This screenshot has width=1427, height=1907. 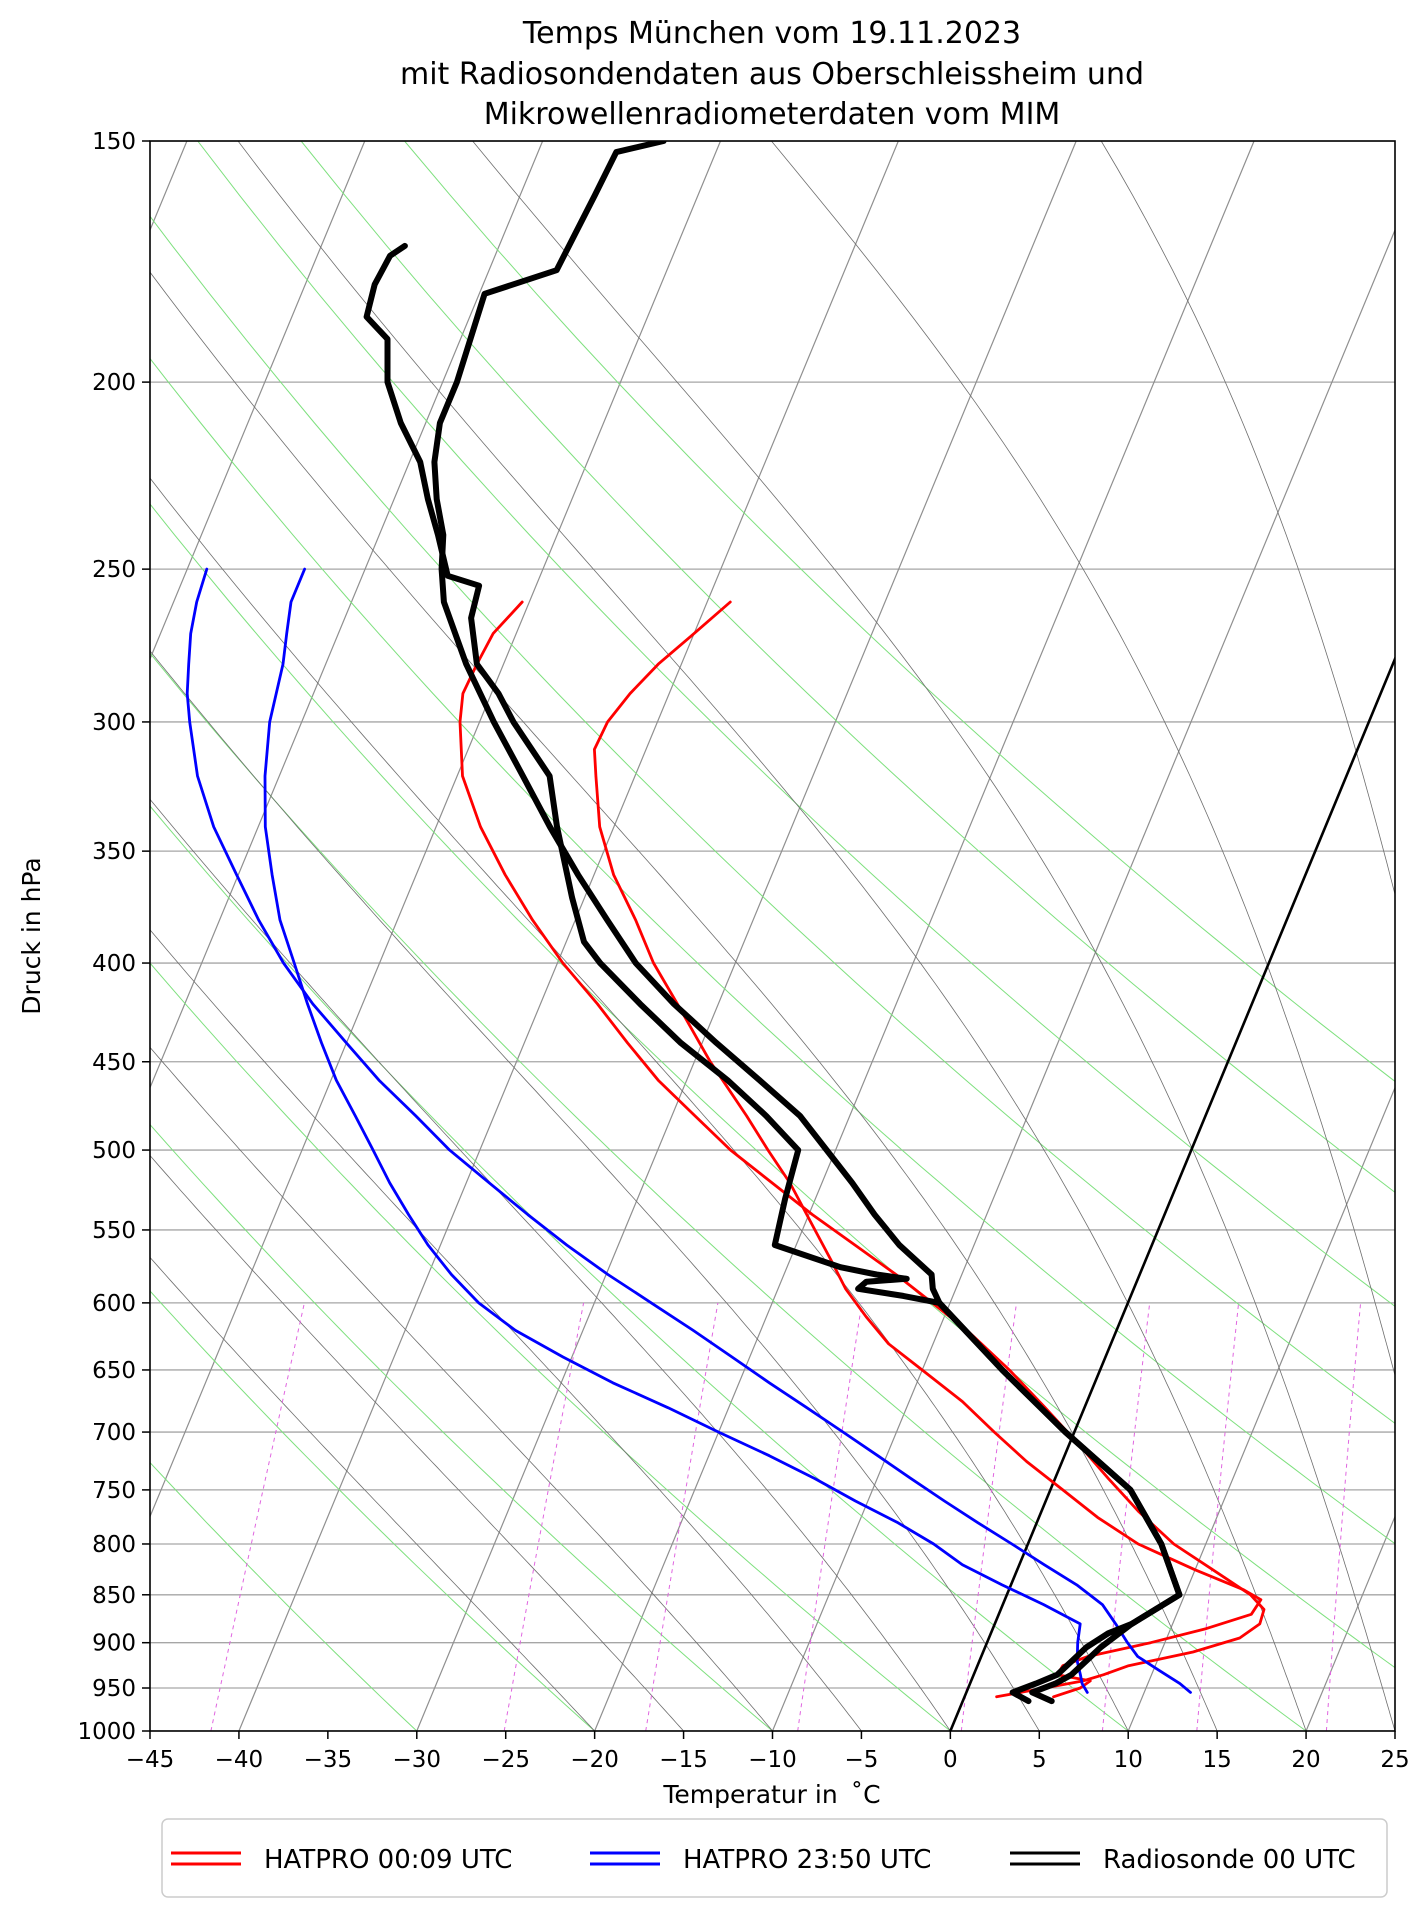 What do you see at coordinates (114, 1644) in the screenshot?
I see `y-tick-label: 900` at bounding box center [114, 1644].